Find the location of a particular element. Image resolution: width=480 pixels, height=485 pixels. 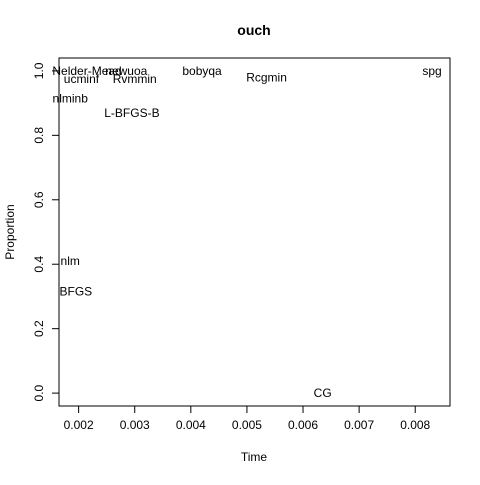

data-point-label: nlm is located at coordinates (70, 261).